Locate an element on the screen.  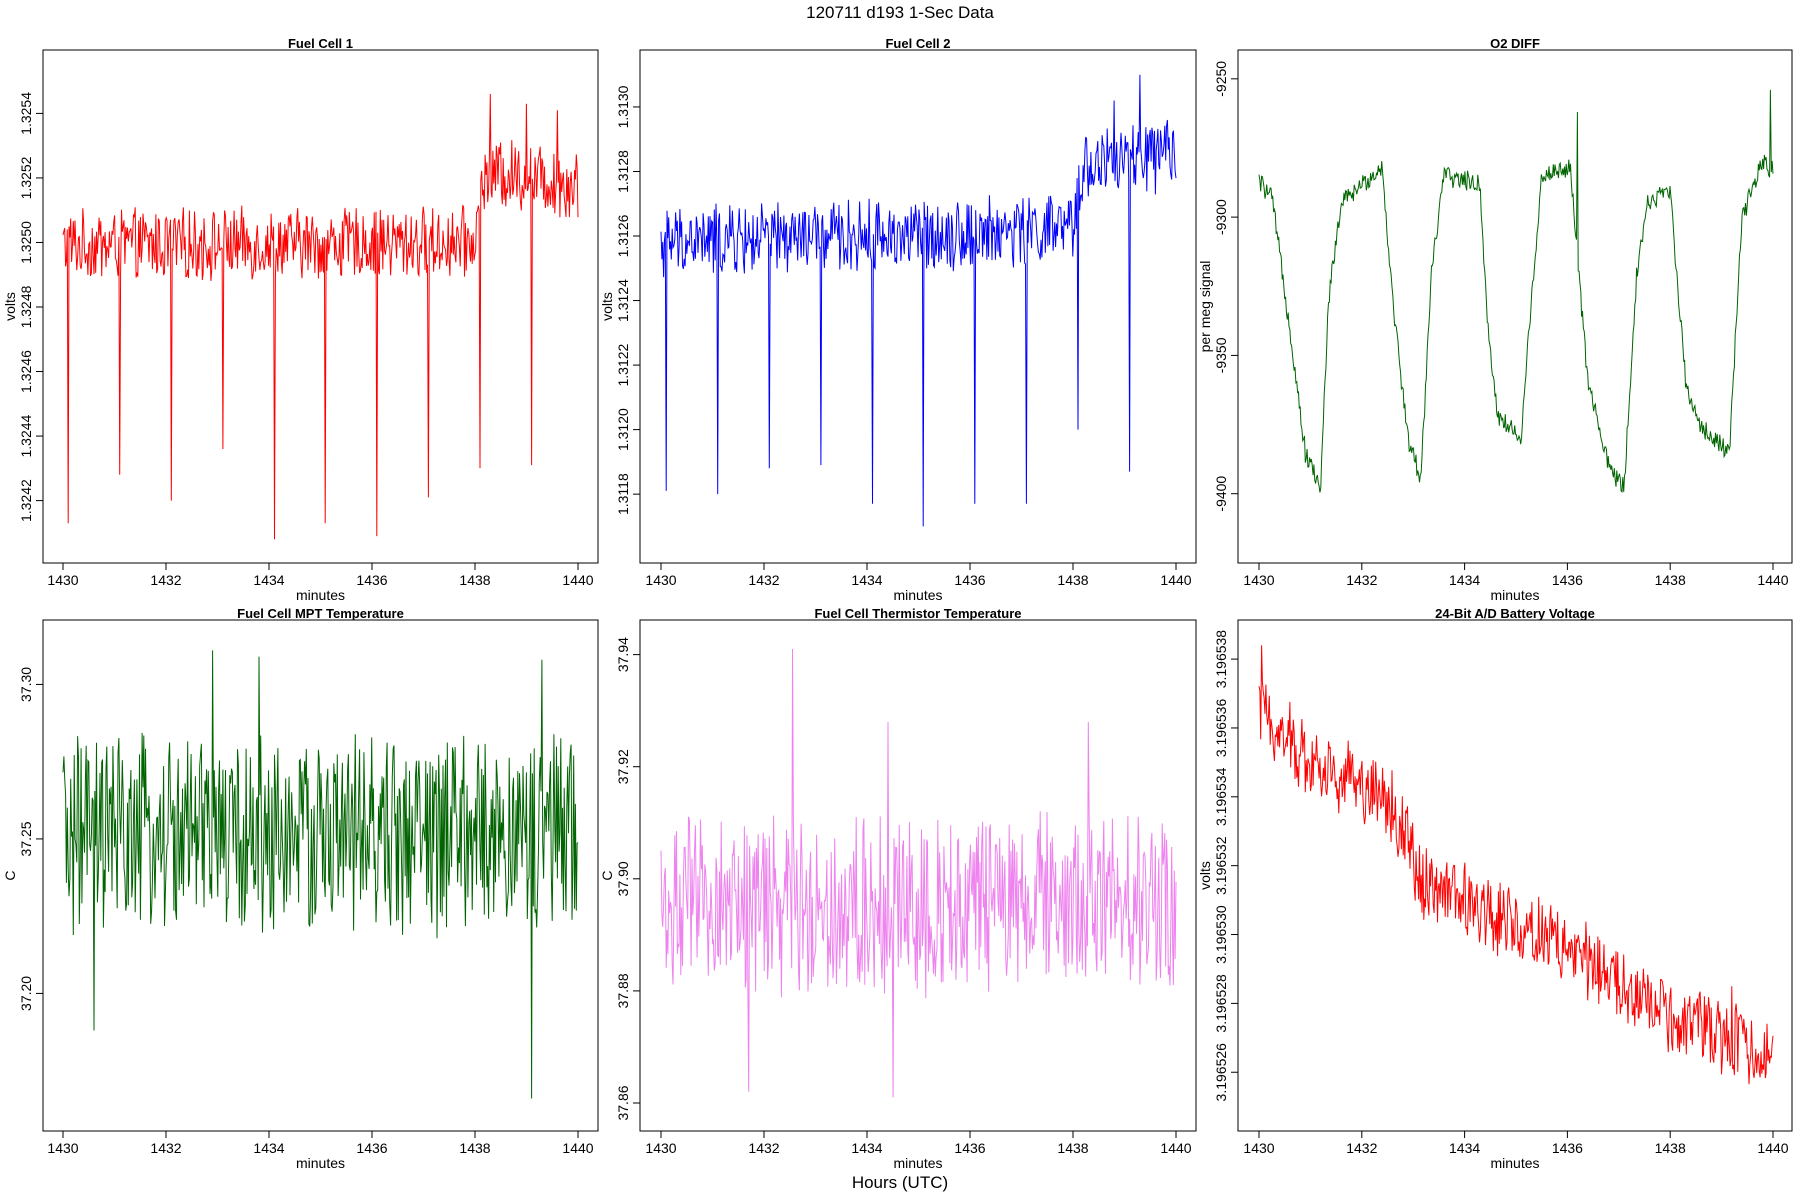
y-tick-label: 1.3242 is located at coordinates (26, 500).